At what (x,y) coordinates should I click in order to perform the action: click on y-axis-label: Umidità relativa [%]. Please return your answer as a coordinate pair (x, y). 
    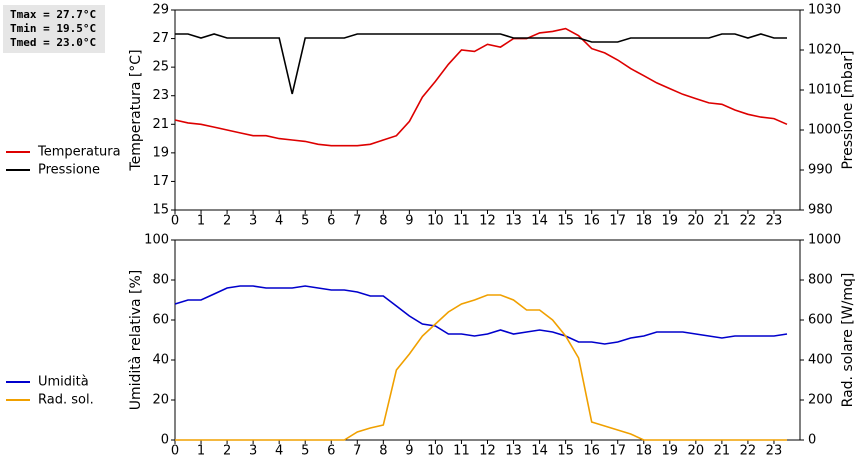
    Looking at the image, I should click on (136, 340).